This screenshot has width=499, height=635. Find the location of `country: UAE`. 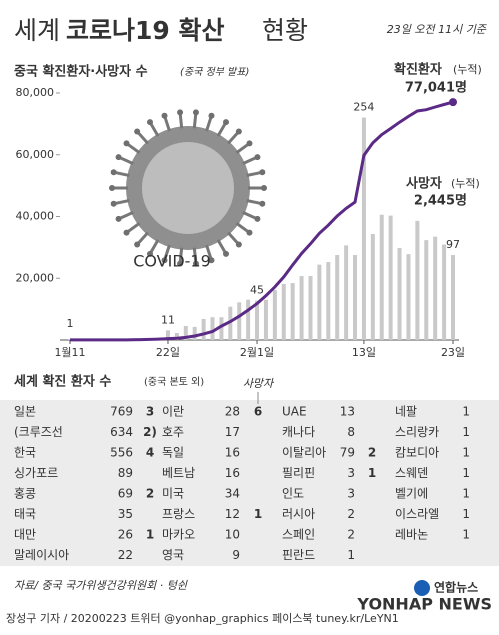

country: UAE is located at coordinates (294, 412).